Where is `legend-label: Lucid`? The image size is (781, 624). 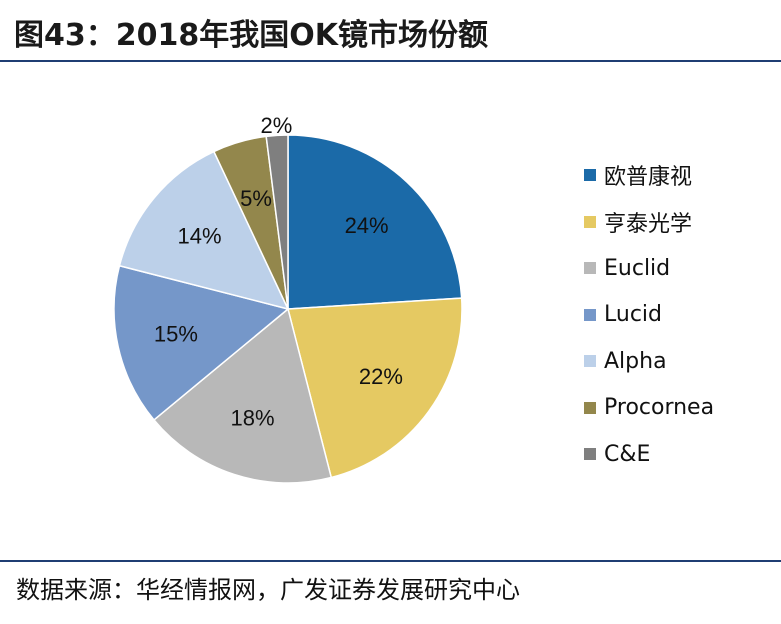
legend-label: Lucid is located at coordinates (633, 315).